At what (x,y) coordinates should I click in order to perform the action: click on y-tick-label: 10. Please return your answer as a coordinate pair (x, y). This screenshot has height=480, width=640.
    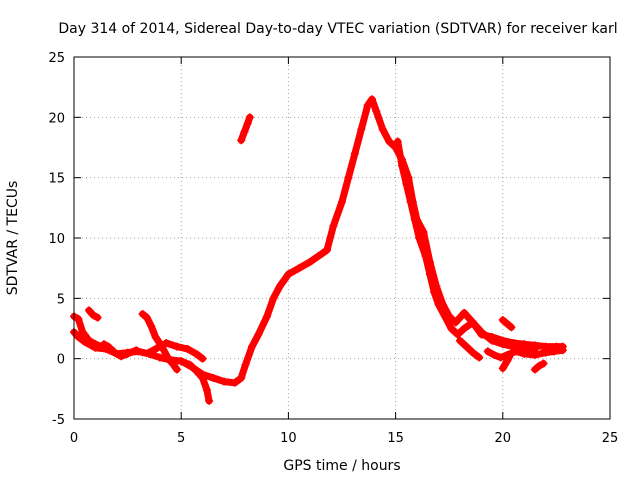
    Looking at the image, I should click on (56, 239).